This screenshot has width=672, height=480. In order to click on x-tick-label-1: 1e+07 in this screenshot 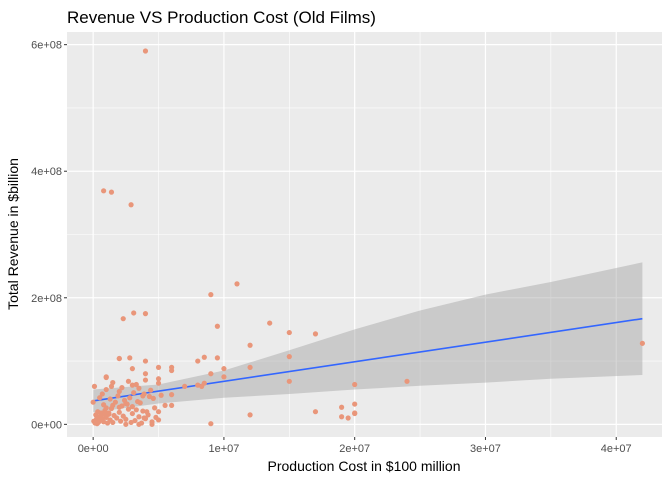, I will do `click(223, 449)`.